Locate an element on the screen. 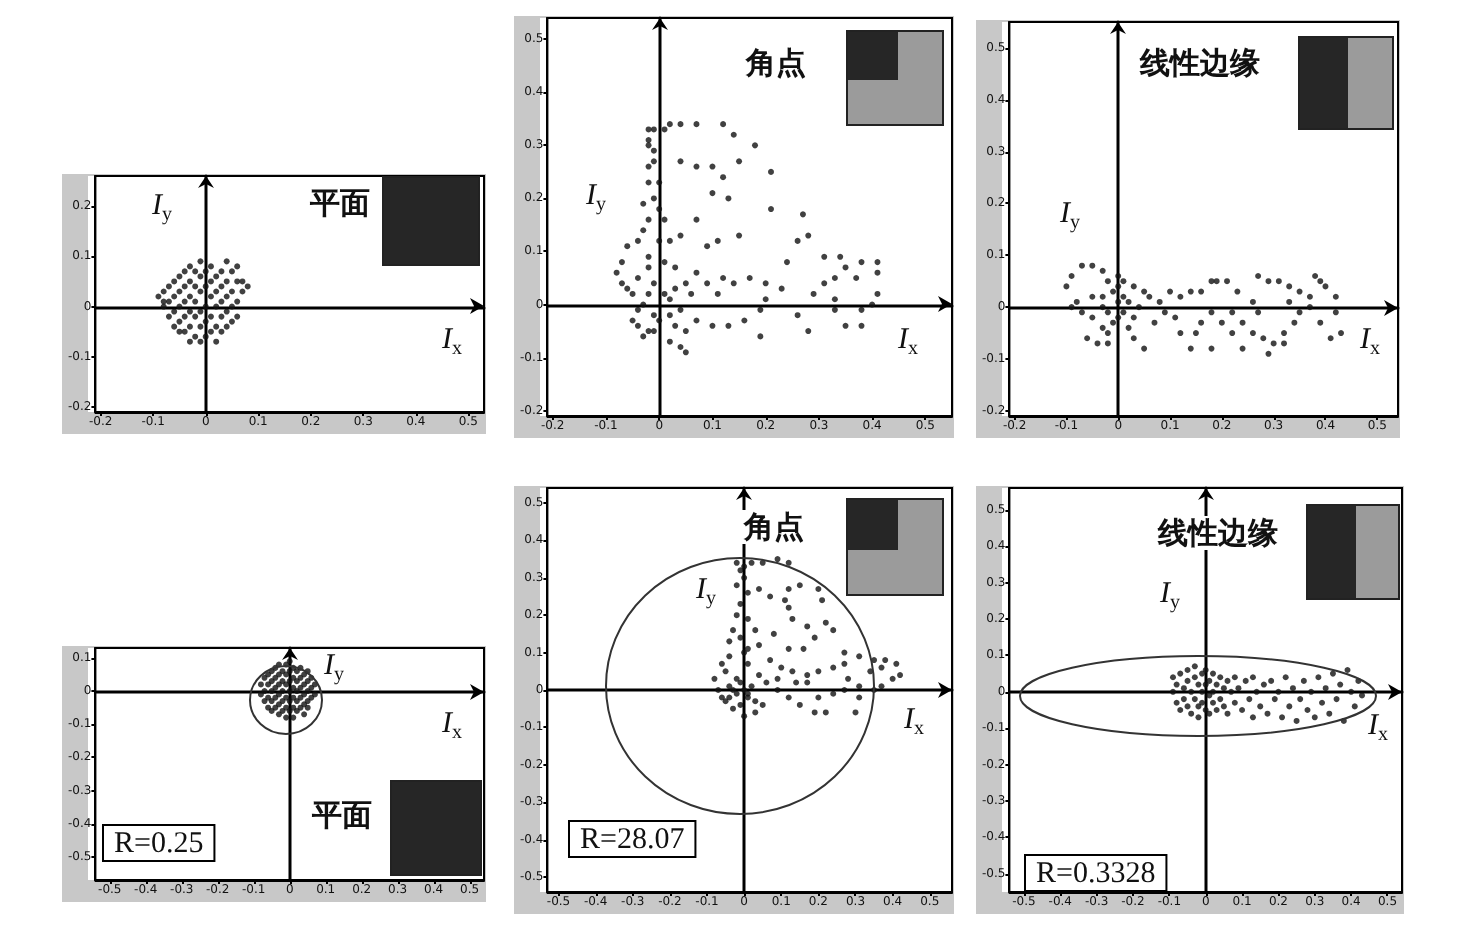 Image resolution: width=1458 pixels, height=952 pixels. text: 平面 is located at coordinates (341, 815).